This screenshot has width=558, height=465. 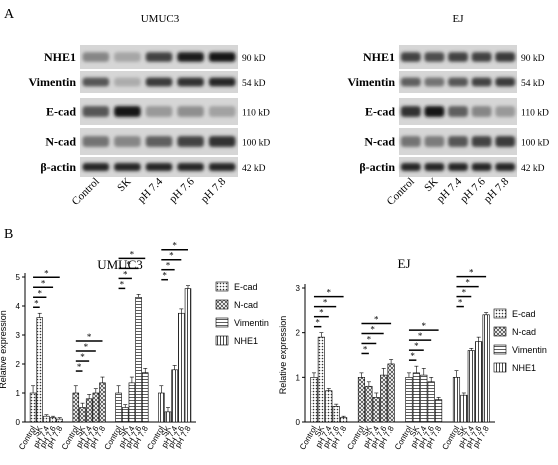 What do you see at coordinates (497, 190) in the screenshot?
I see `lane-label: pH 7.8` at bounding box center [497, 190].